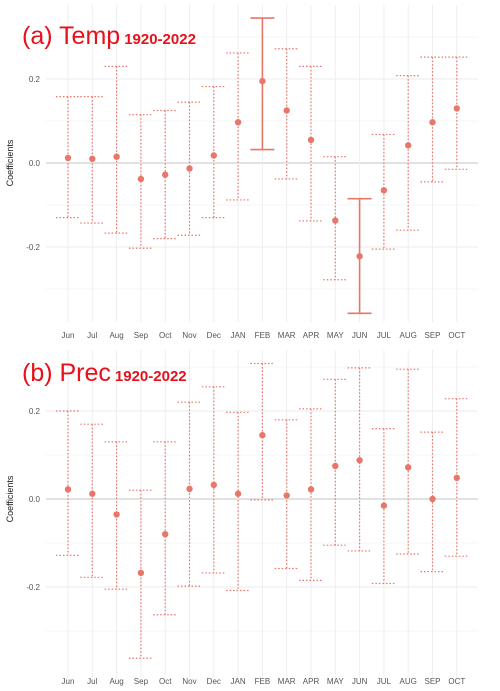 Image resolution: width=500 pixels, height=691 pixels. I want to click on panel-title-prec: (b) Prec 1920-2022, so click(104, 373).